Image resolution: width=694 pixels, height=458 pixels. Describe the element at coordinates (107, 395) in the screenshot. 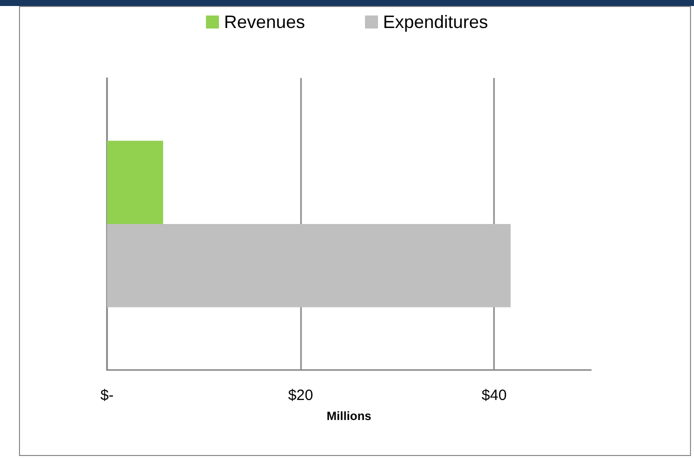

I see `x-tick-label: $-` at that location.